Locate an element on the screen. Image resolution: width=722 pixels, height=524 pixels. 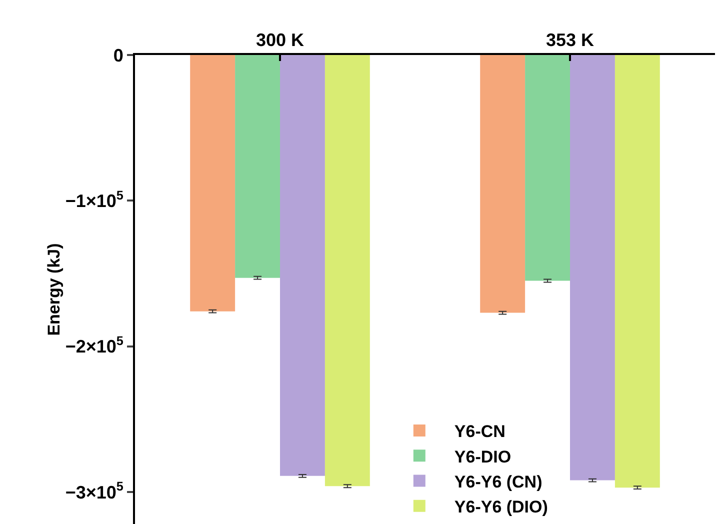
legend-label: Y6-Y6 (DIO) is located at coordinates (501, 506).